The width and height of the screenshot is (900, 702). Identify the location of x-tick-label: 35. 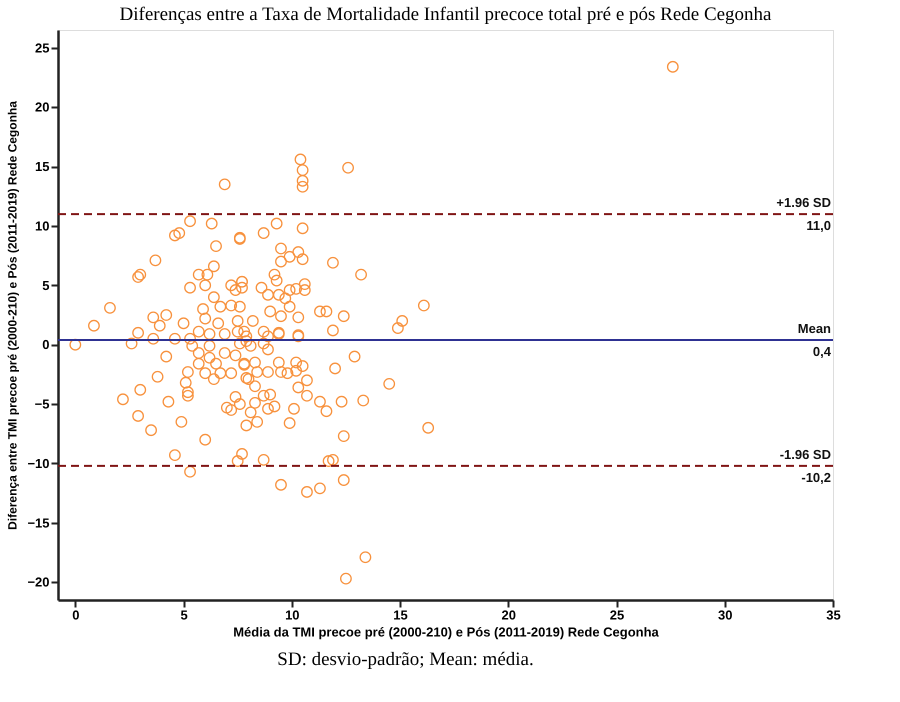
(833, 615).